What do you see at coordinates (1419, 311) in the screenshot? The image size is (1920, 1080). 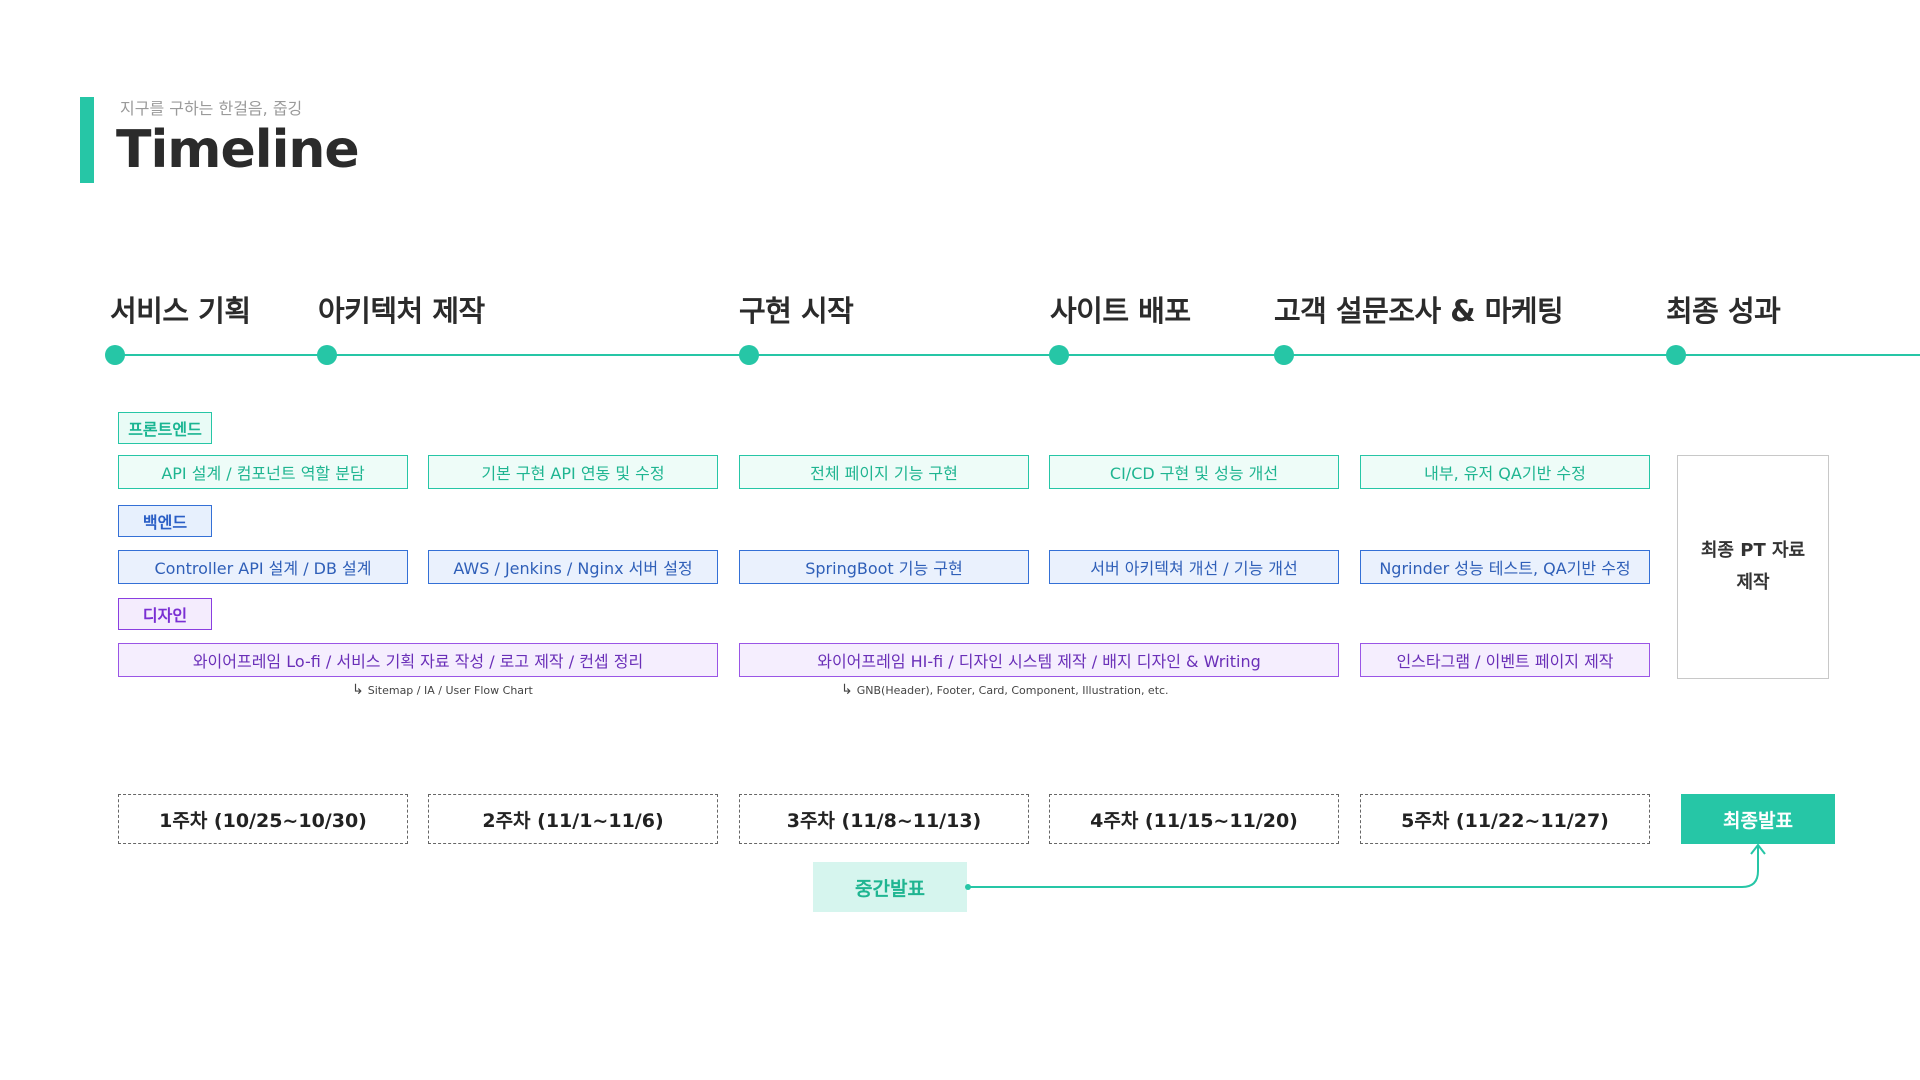 I see `phase-label-marketing: 고객 설문조사 & 마케팅` at bounding box center [1419, 311].